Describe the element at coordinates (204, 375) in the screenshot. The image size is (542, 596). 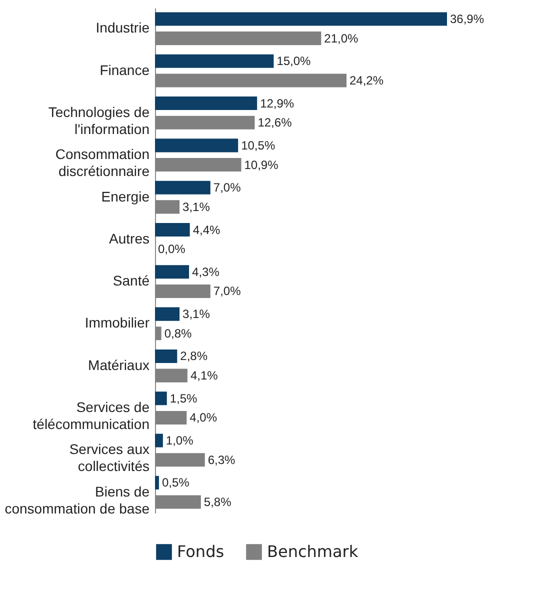
I see `data-label: 4,1%` at that location.